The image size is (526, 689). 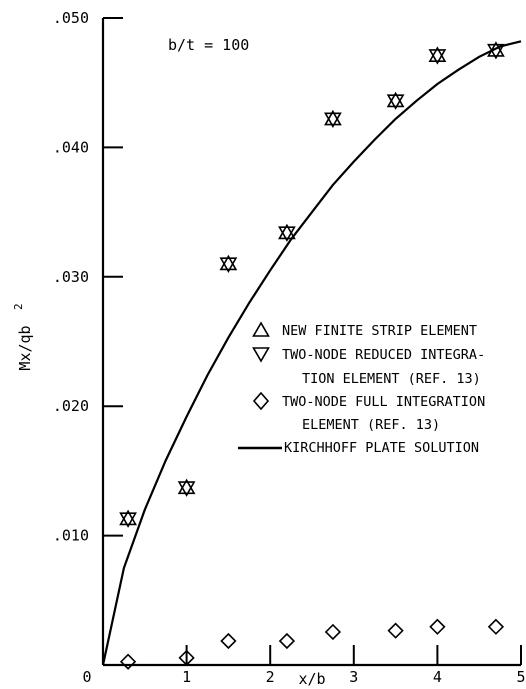 I want to click on y-tick-label: .030, so click(x=71, y=277).